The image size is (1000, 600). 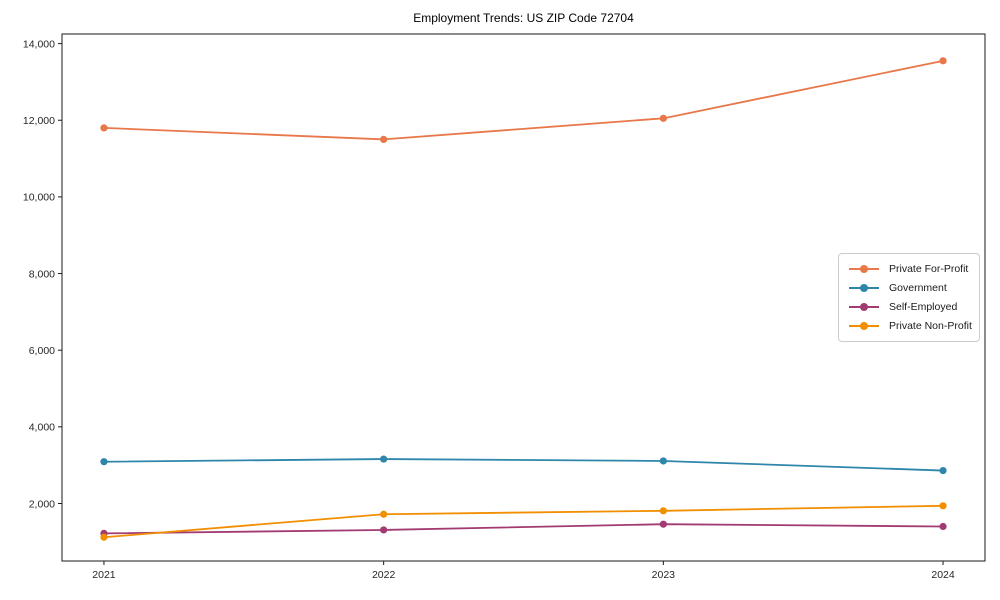 I want to click on series-line-self-employed, so click(x=523, y=529).